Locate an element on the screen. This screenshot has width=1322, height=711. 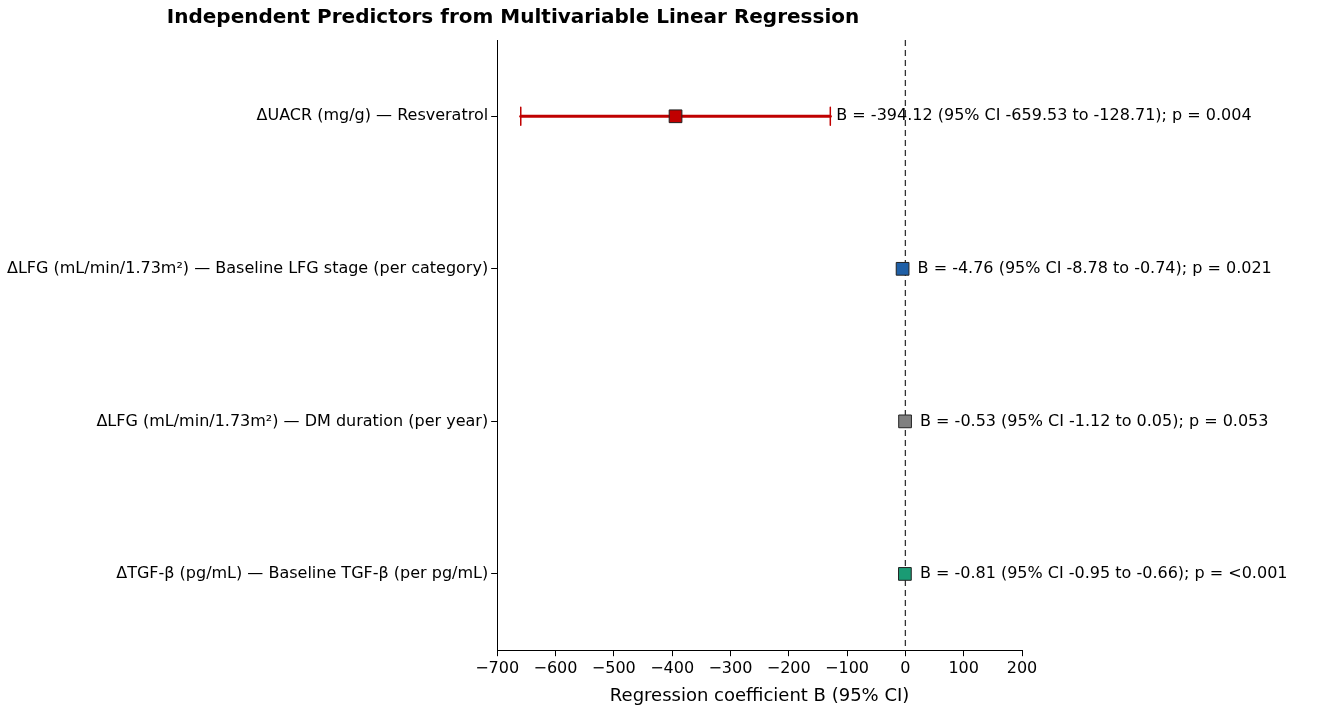
x-tick-label: 200 is located at coordinates (1022, 667).